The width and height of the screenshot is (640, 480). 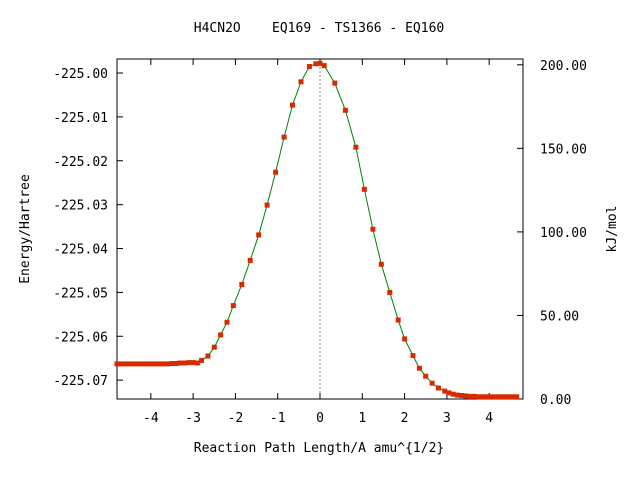 What do you see at coordinates (563, 66) in the screenshot?
I see `y2-tick-label: 200.00` at bounding box center [563, 66].